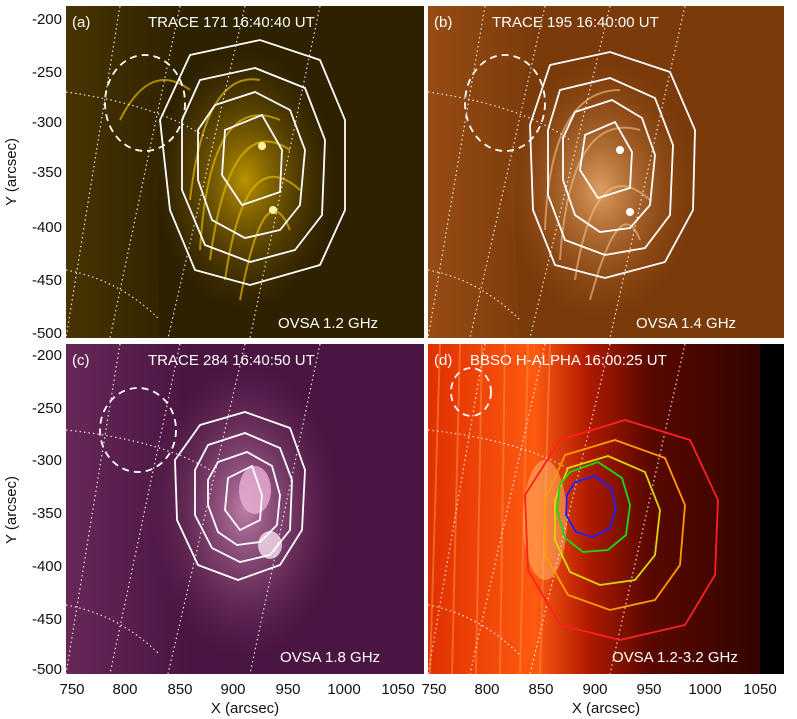 The width and height of the screenshot is (797, 719). I want to click on x-axis-right: 750 800 850 900 950 1000 1050, so click(598, 689).